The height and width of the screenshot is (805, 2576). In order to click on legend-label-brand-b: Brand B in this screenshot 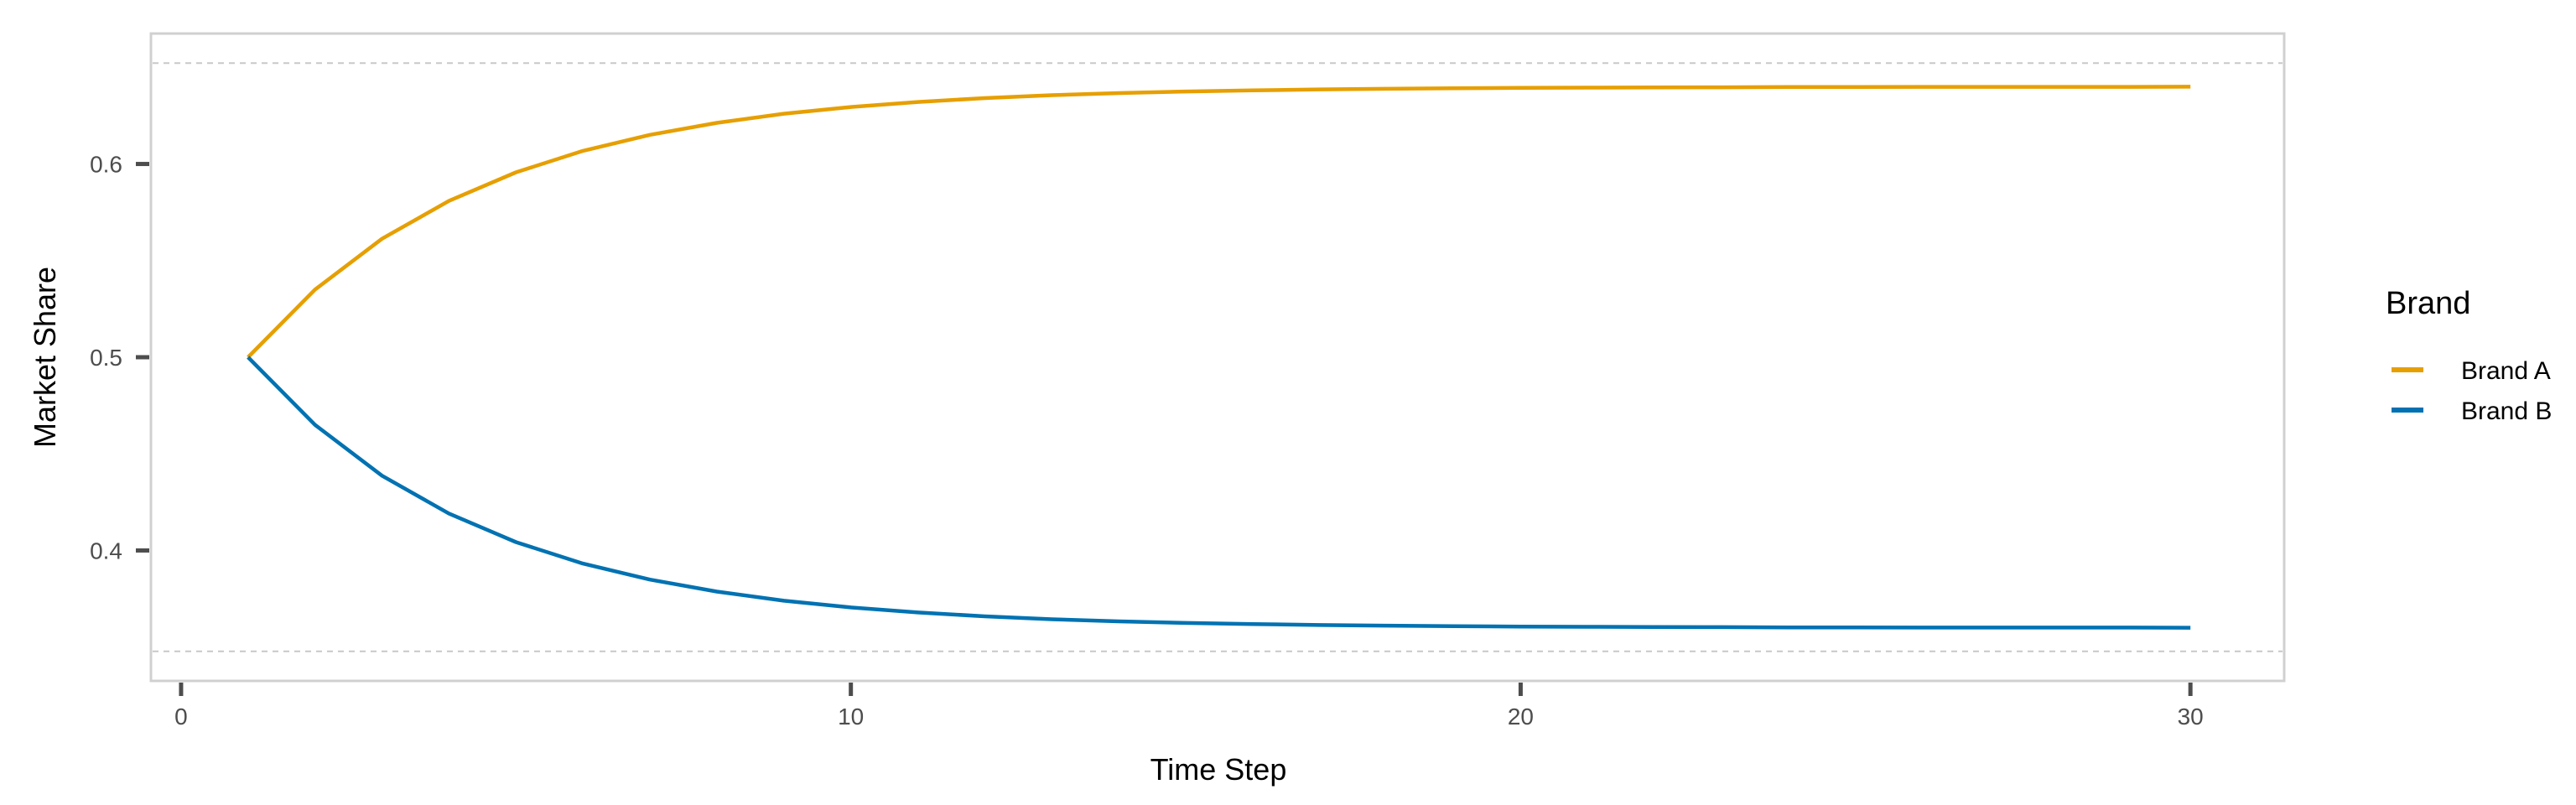, I will do `click(2506, 411)`.